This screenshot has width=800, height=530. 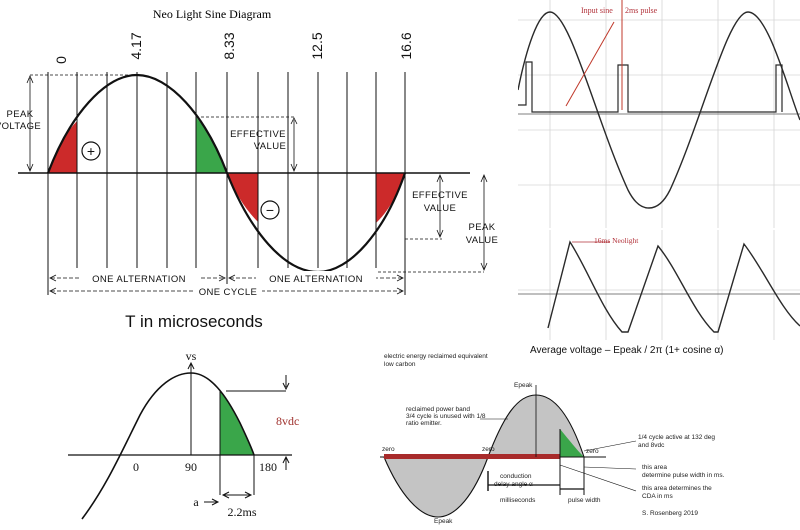 What do you see at coordinates (400, 364) in the screenshot?
I see `energy-note-2: low carbon` at bounding box center [400, 364].